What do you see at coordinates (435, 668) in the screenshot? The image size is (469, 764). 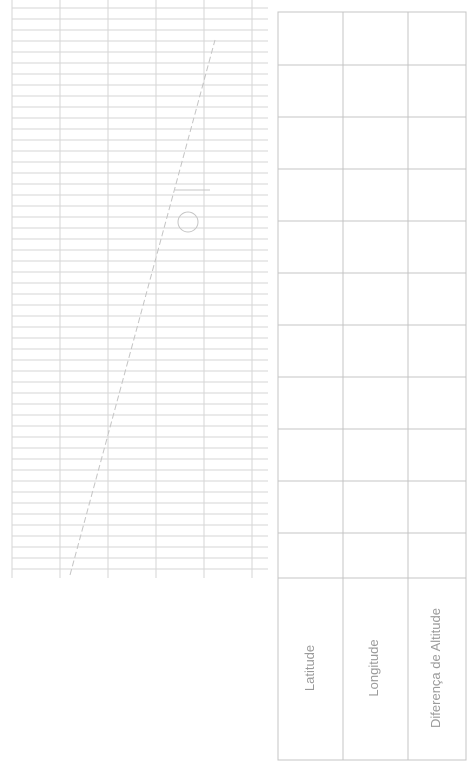 I see `column-header: Diferença de Altitude` at bounding box center [435, 668].